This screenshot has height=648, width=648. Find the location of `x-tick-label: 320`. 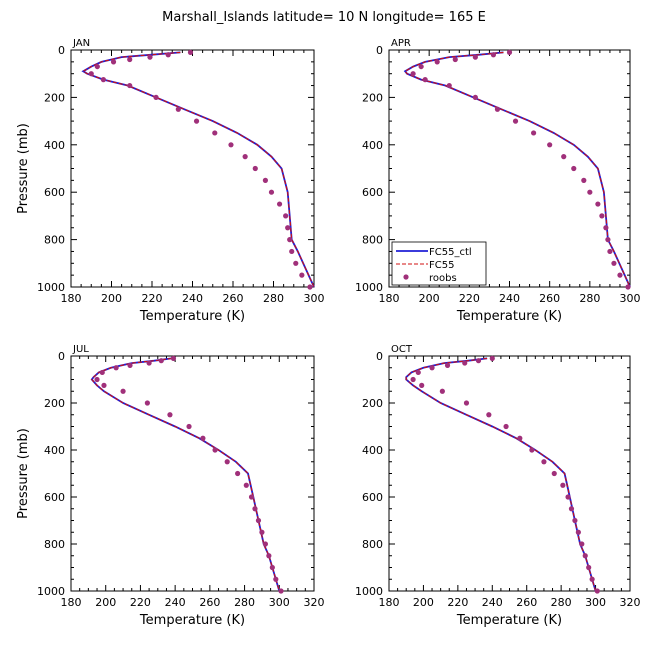

x-tick-label: 320 is located at coordinates (630, 602).